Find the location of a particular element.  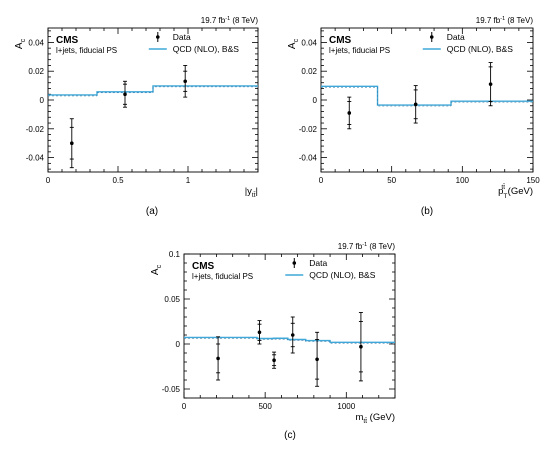

x-tick-label: 1 is located at coordinates (188, 180).